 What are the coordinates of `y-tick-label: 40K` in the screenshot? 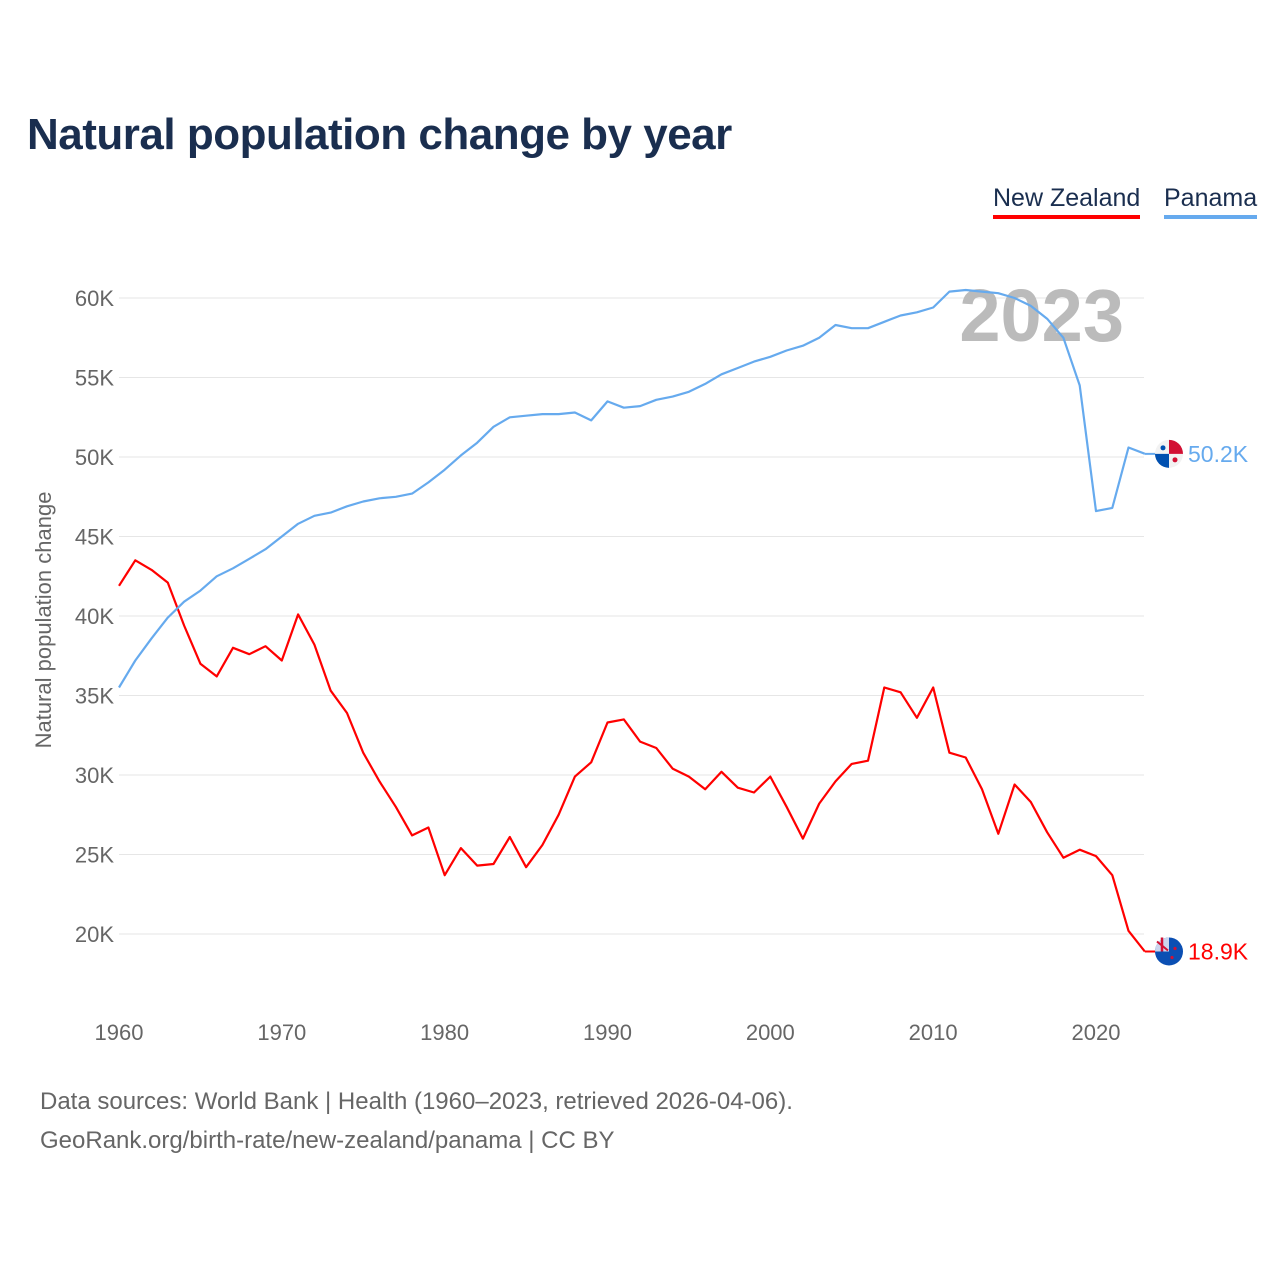 It's located at (94, 616).